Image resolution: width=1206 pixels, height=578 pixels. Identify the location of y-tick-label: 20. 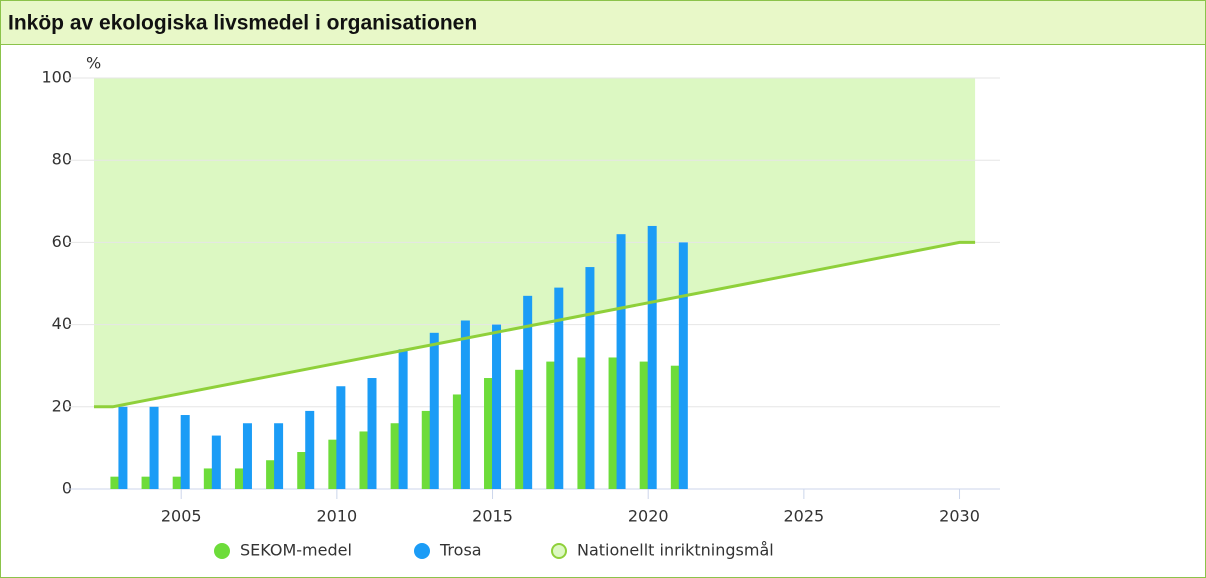
(62, 405).